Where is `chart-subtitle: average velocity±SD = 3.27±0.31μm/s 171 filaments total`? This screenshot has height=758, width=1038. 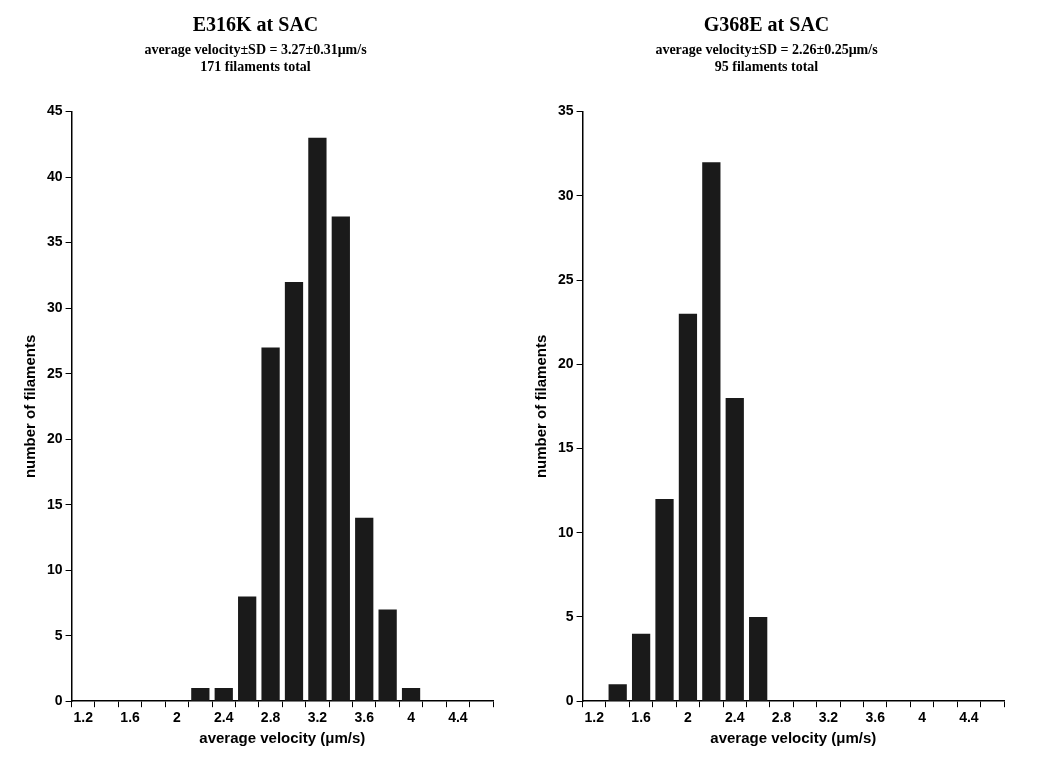 chart-subtitle: average velocity±SD = 3.27±0.31μm/s 171 filaments total is located at coordinates (256, 58).